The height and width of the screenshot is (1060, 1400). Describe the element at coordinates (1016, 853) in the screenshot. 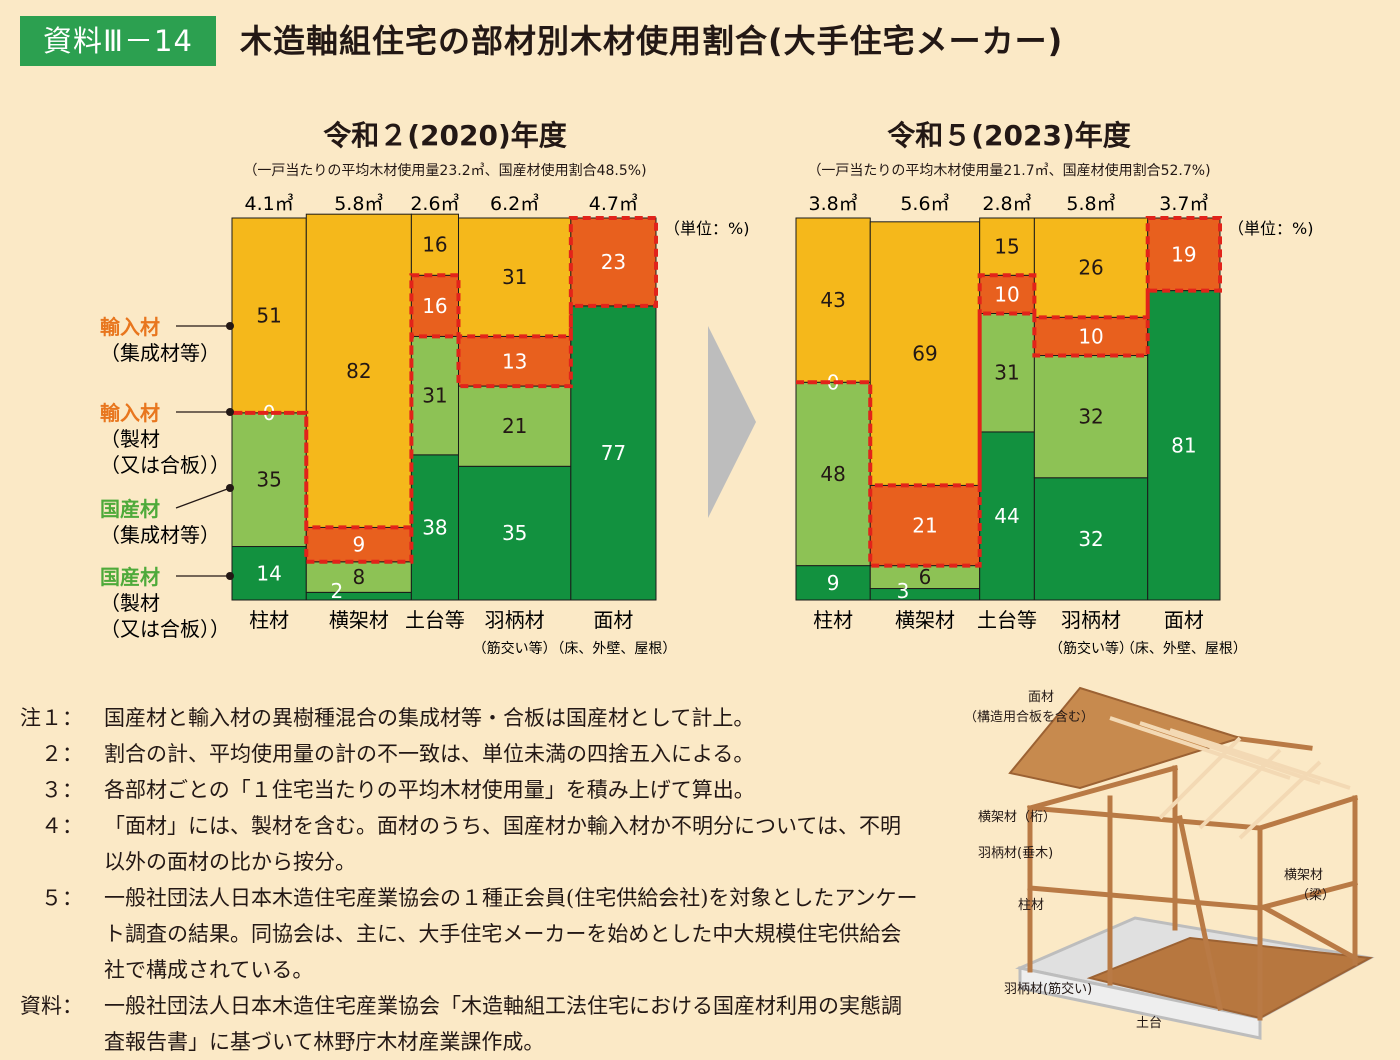

I see `illus-label-rafter: 羽柄材(垂木)` at that location.